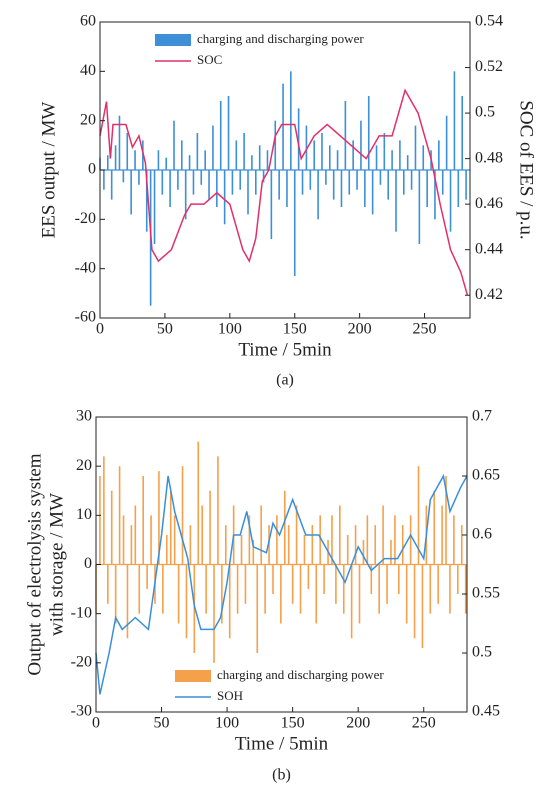 The width and height of the screenshot is (550, 803). Describe the element at coordinates (209, 59) in the screenshot. I see `legend-text: SOC` at that location.